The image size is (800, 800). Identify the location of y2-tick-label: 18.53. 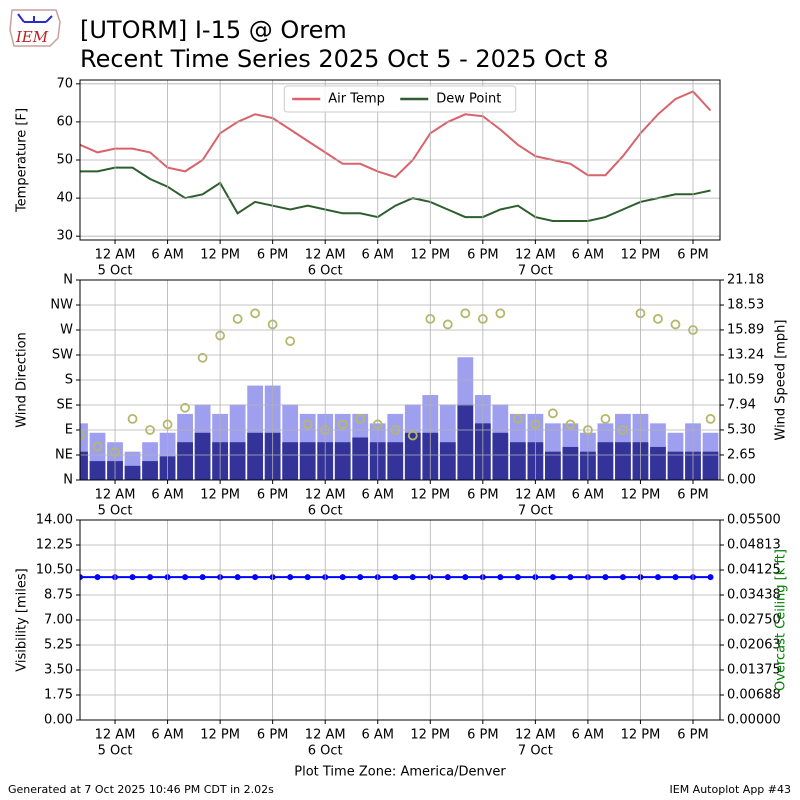
(745, 305).